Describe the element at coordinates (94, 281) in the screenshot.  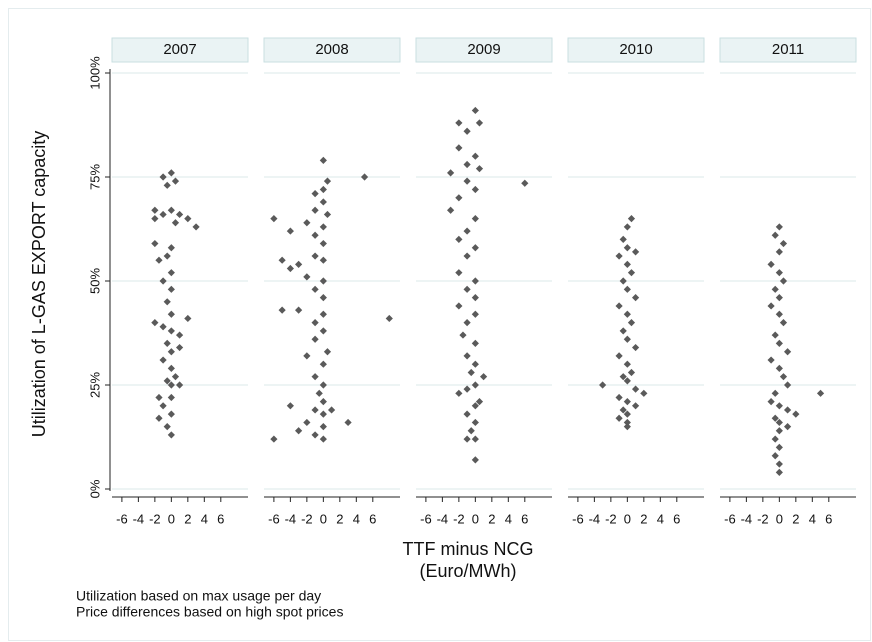
I see `y-tick-label: 50%` at that location.